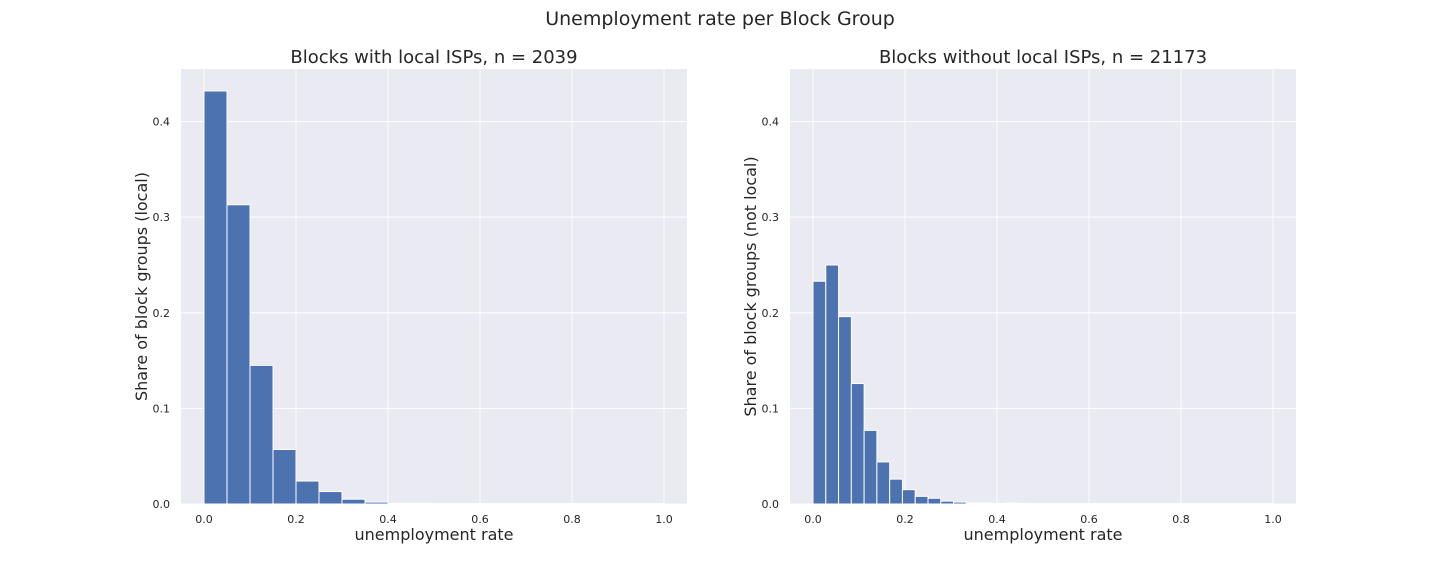 The height and width of the screenshot is (576, 1440). What do you see at coordinates (750, 286) in the screenshot?
I see `y-axis-label: Share of block groups (not local)` at bounding box center [750, 286].